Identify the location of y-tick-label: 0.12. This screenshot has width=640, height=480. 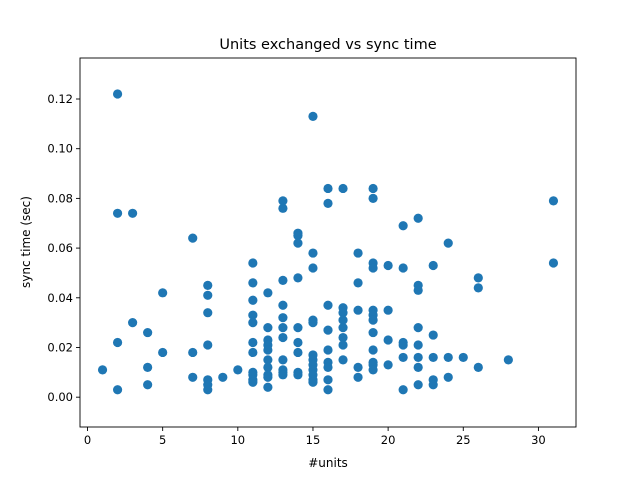
(60, 99).